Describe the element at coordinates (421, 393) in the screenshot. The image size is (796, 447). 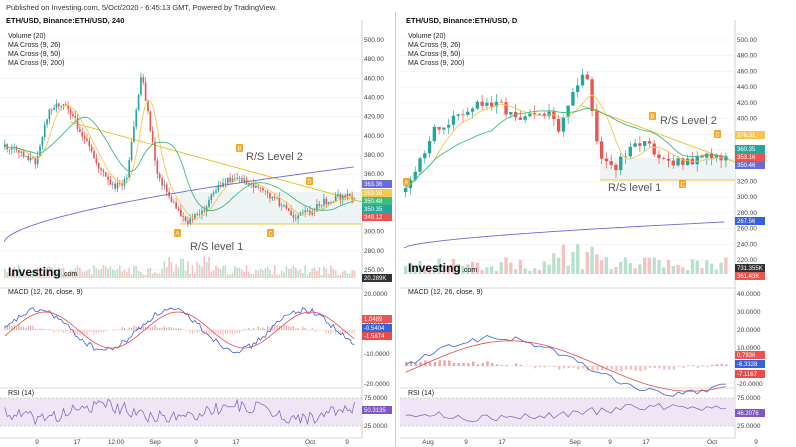
I see `right-rsi-label: RSI (14)` at that location.